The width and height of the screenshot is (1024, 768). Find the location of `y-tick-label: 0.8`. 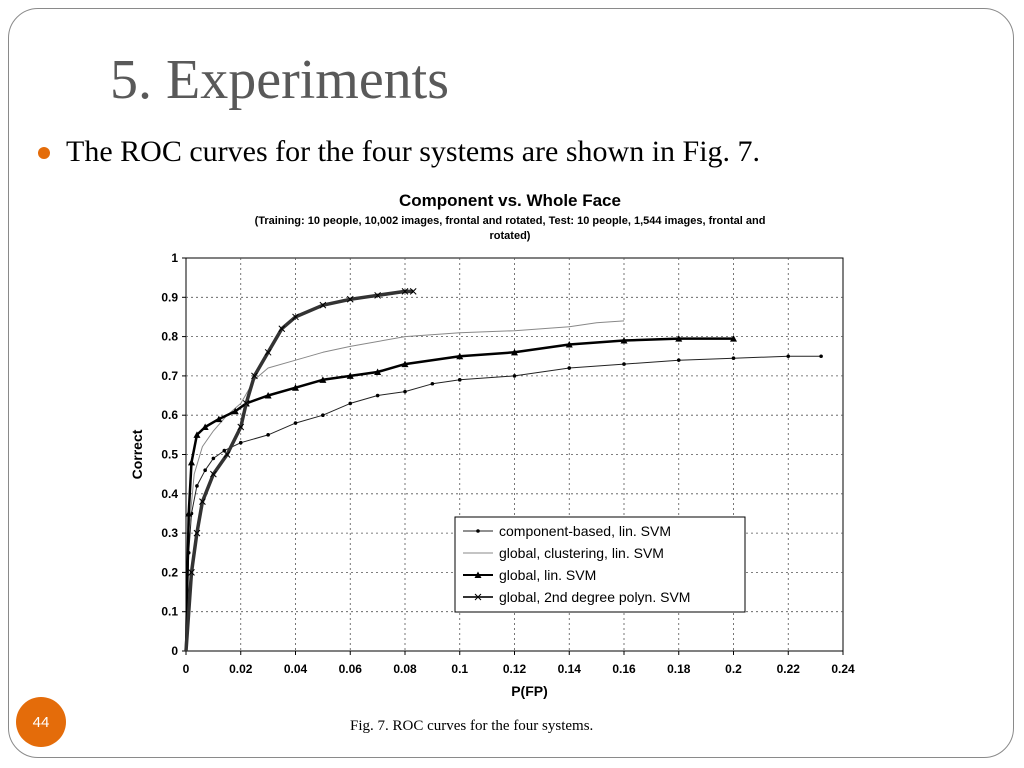

y-tick-label: 0.8 is located at coordinates (169, 337).